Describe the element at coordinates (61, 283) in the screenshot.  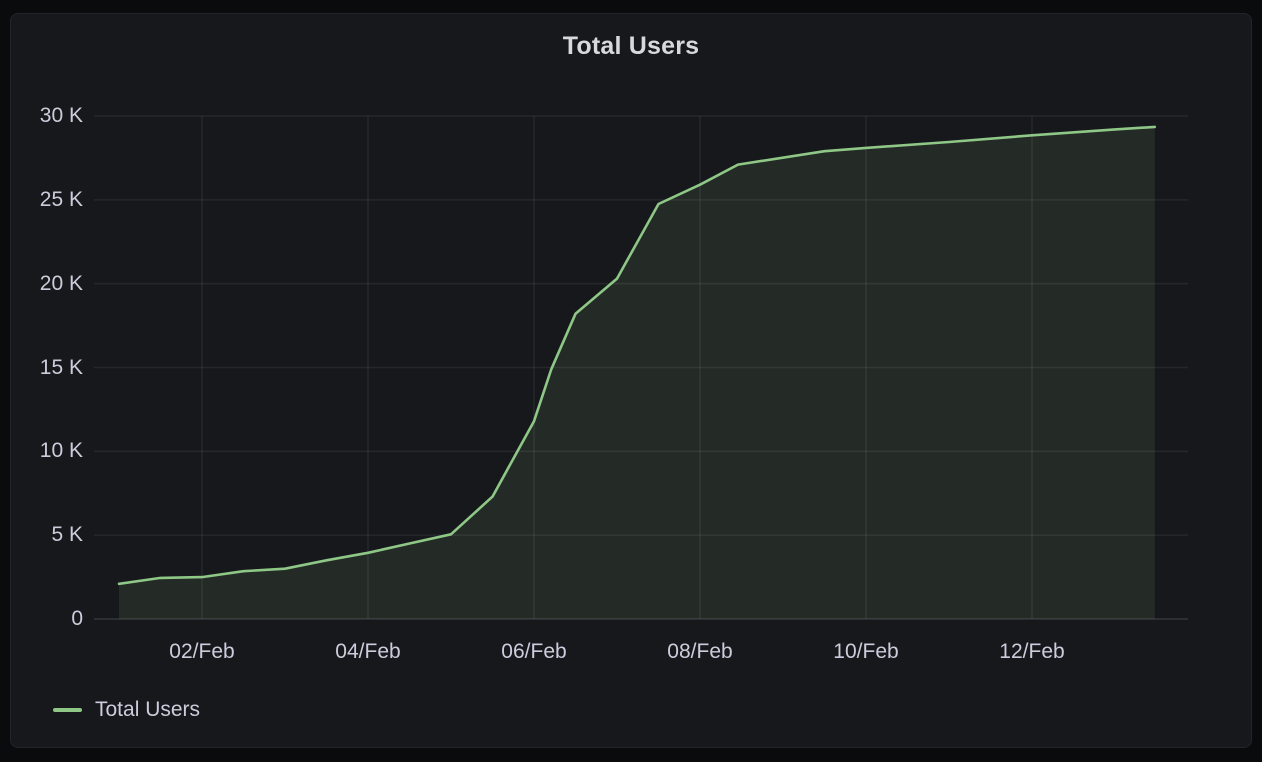
I see `y-axis-tick-label: 20 K` at that location.